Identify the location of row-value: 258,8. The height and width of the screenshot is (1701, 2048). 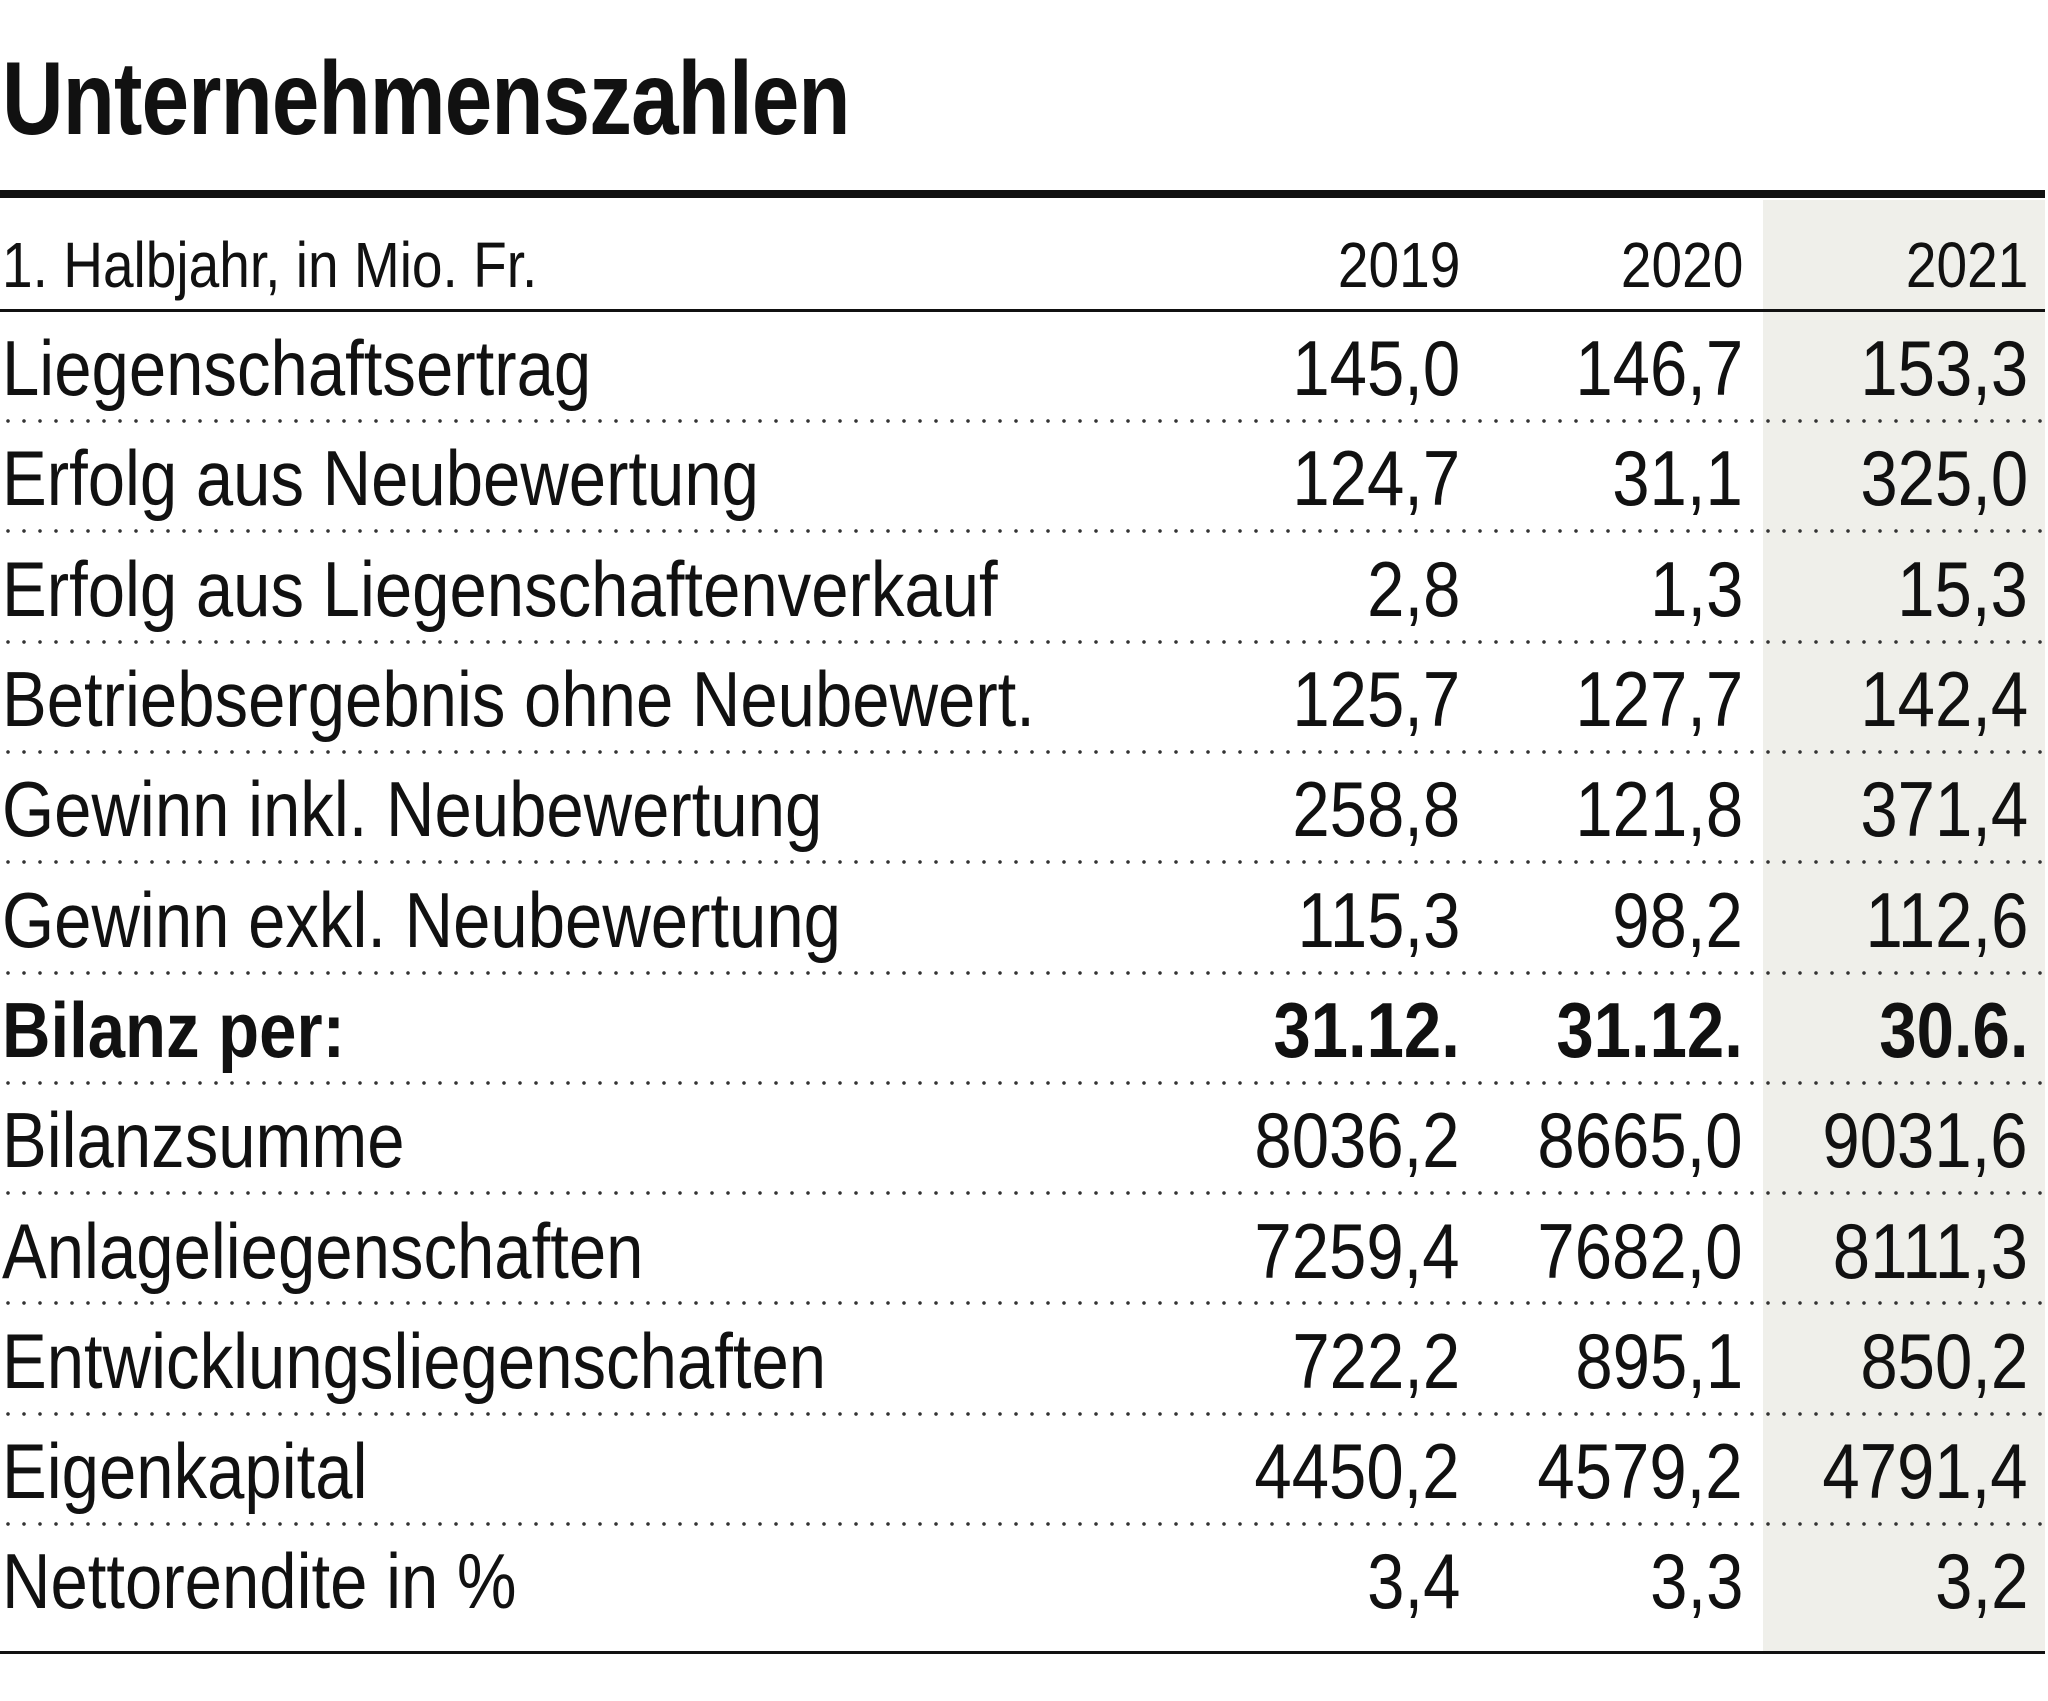
(1376, 809).